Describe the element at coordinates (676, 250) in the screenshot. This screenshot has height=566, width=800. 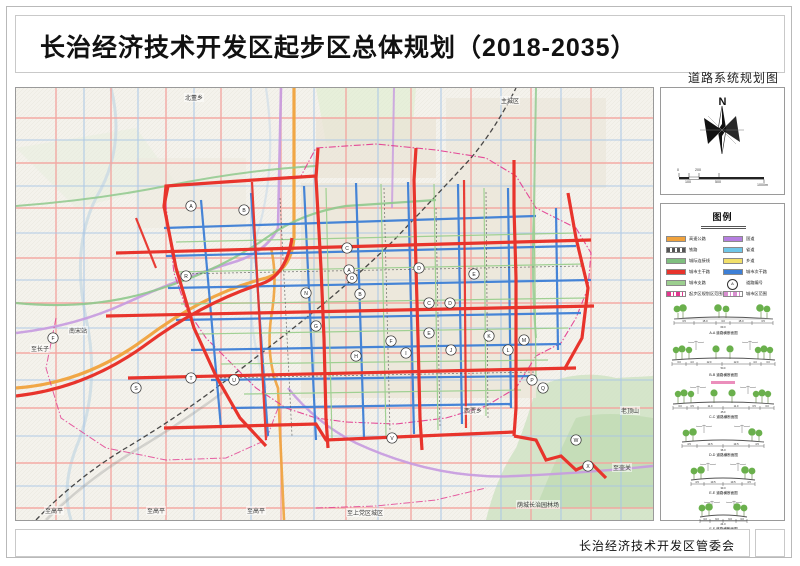
I see `legend-swatch-railway` at that location.